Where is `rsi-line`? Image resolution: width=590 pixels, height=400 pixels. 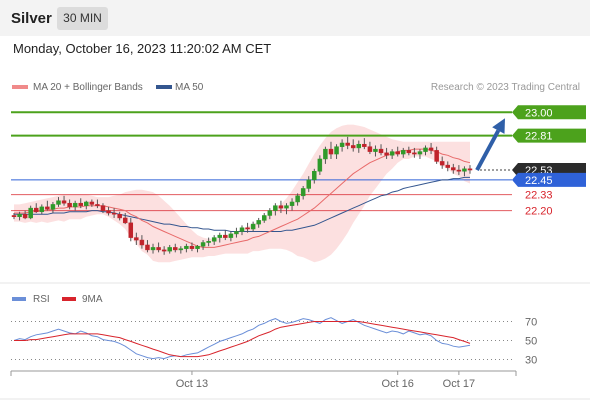
rsi-line is located at coordinates (242, 338).